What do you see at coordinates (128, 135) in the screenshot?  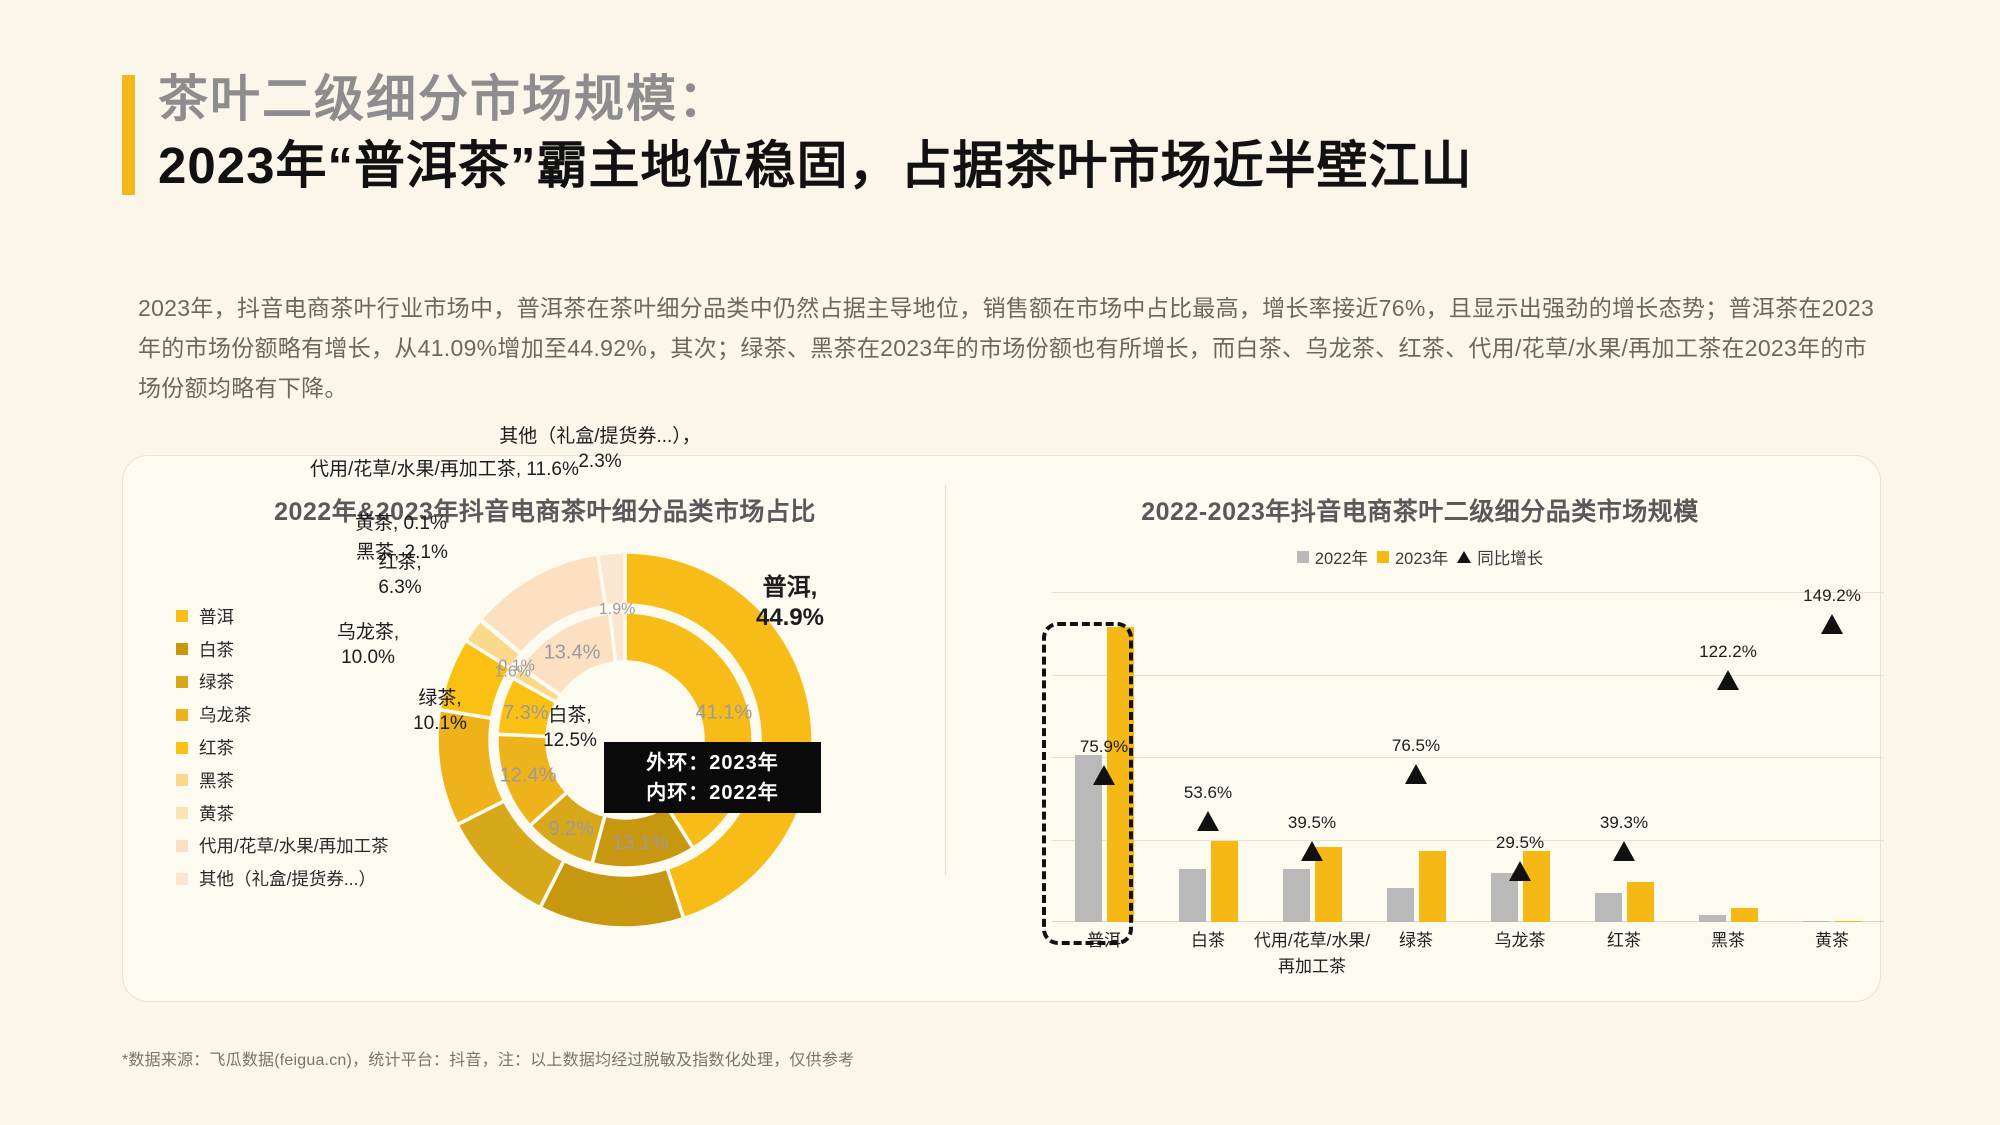 I see `title-accent-bar` at bounding box center [128, 135].